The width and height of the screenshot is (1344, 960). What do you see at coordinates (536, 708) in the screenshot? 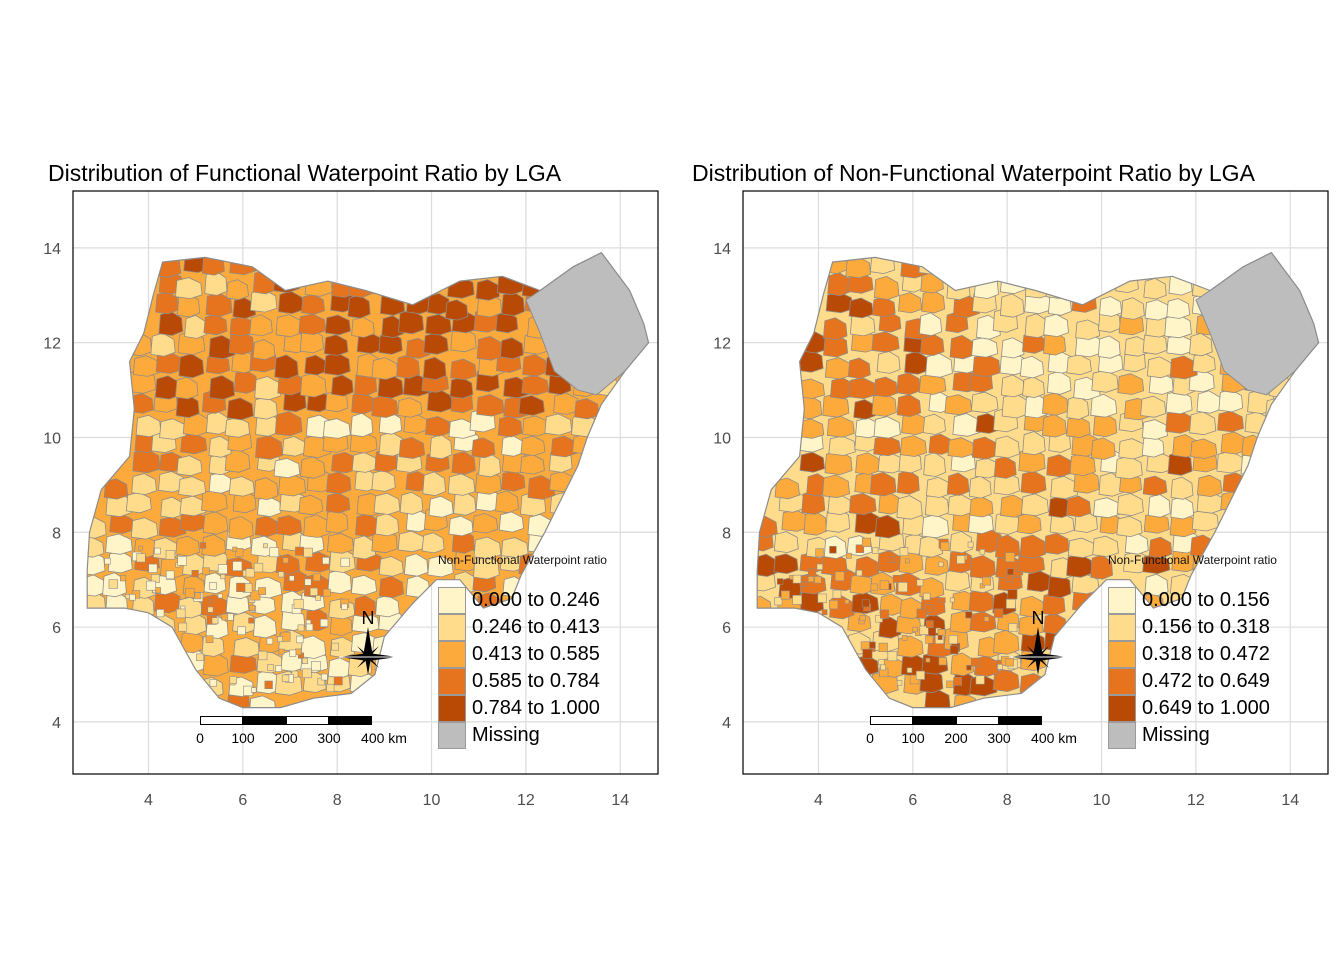
I see `legend-label: 0.784 to 1.000` at bounding box center [536, 708].